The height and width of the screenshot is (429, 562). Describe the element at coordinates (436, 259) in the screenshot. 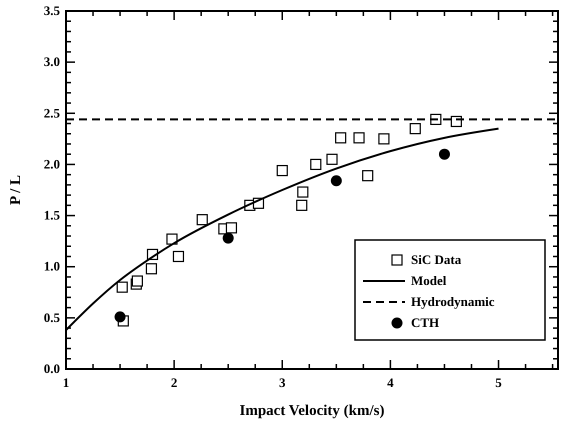

I see `legend-label: SiC Data` at that location.